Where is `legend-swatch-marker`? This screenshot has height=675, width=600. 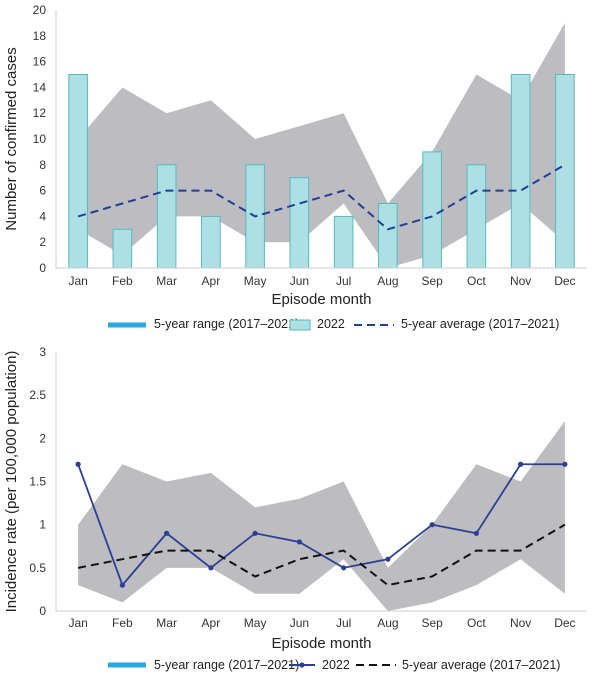 legend-swatch-marker is located at coordinates (302, 665).